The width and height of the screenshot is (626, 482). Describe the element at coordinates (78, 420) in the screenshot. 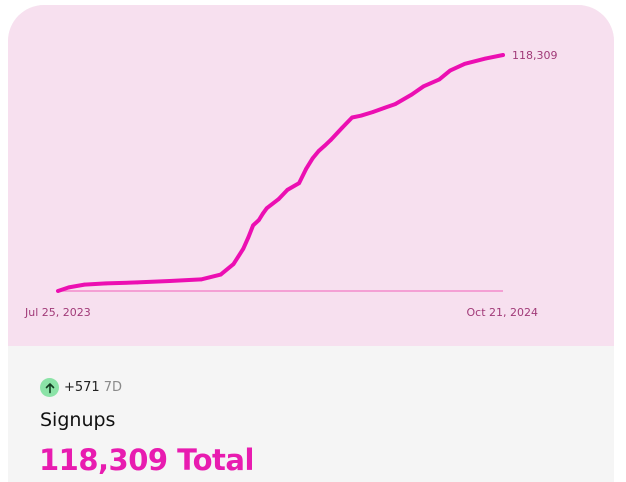

I see `metric-name: Signups` at that location.